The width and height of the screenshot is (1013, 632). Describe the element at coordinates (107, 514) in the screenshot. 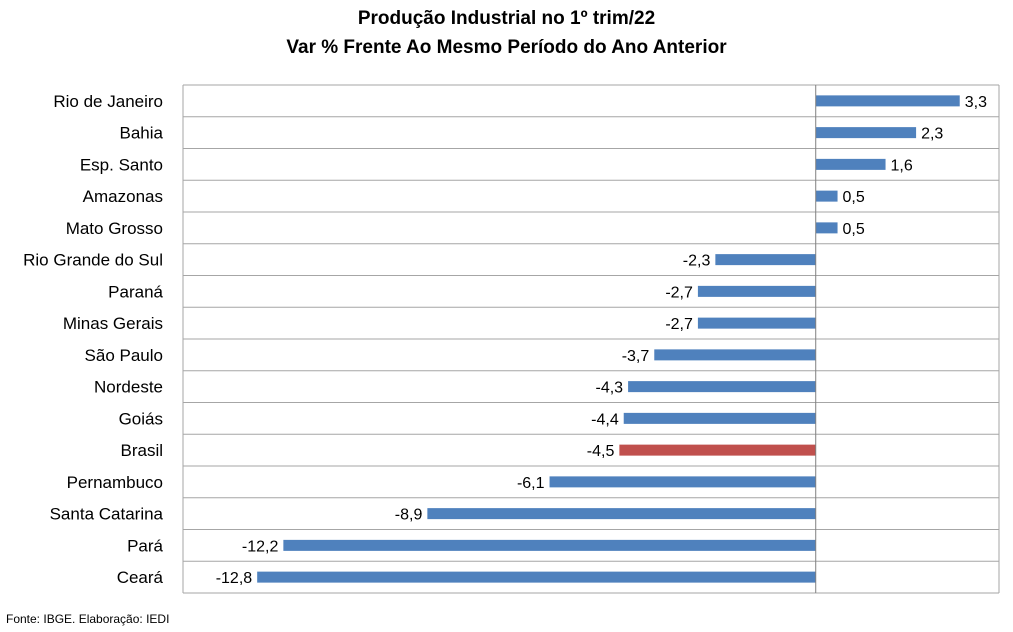

I see `category-label: Santa Catarina` at that location.